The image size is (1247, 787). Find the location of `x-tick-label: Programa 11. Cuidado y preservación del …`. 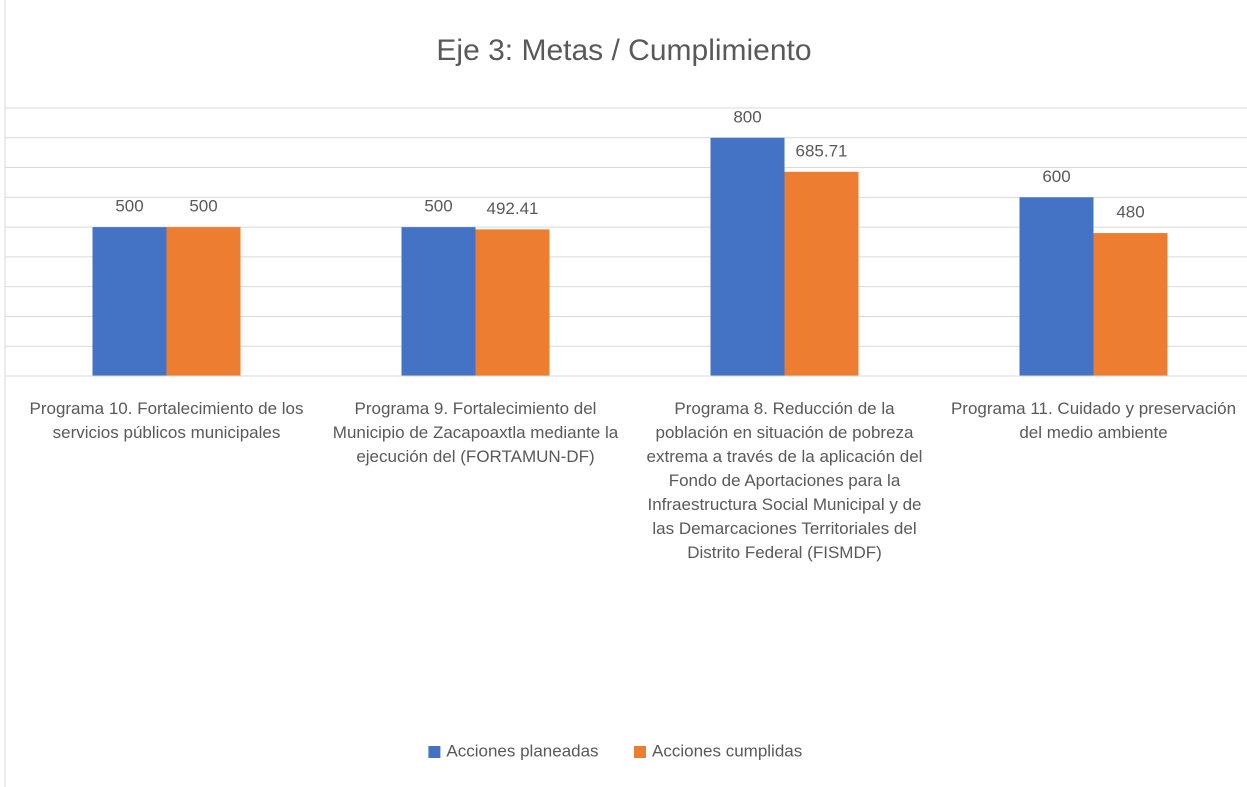

x-tick-label: Programa 11. Cuidado y preservación del … is located at coordinates (1093, 420).